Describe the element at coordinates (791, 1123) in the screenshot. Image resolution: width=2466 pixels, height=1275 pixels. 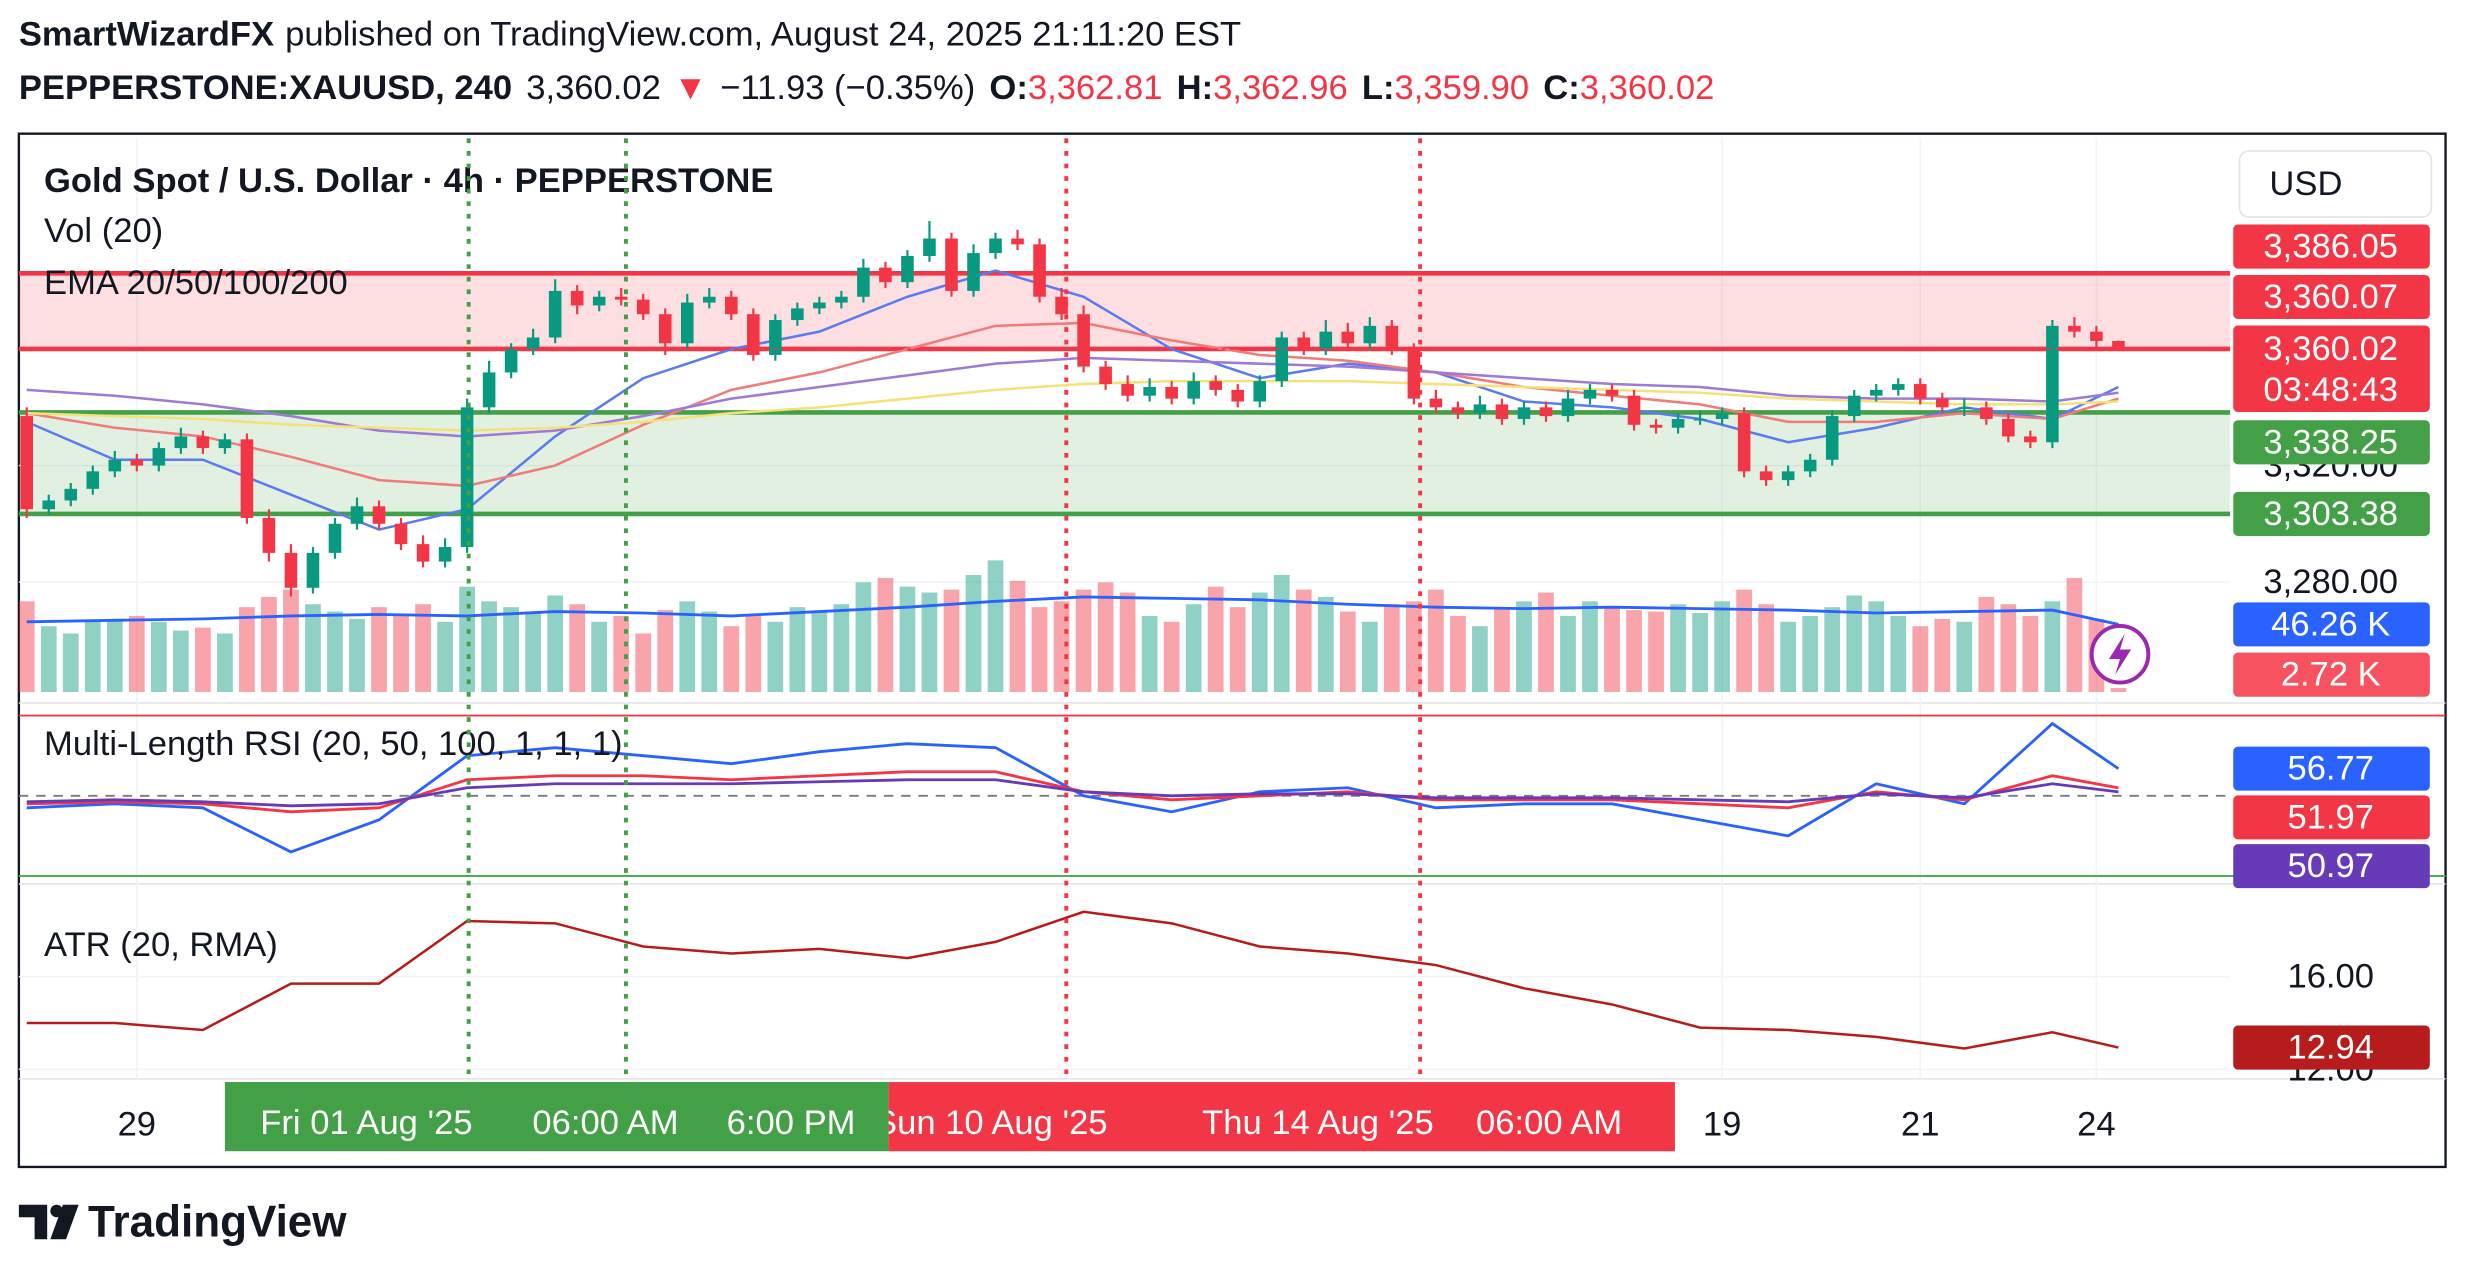
I see `time-range-label: 6:00 PM` at that location.